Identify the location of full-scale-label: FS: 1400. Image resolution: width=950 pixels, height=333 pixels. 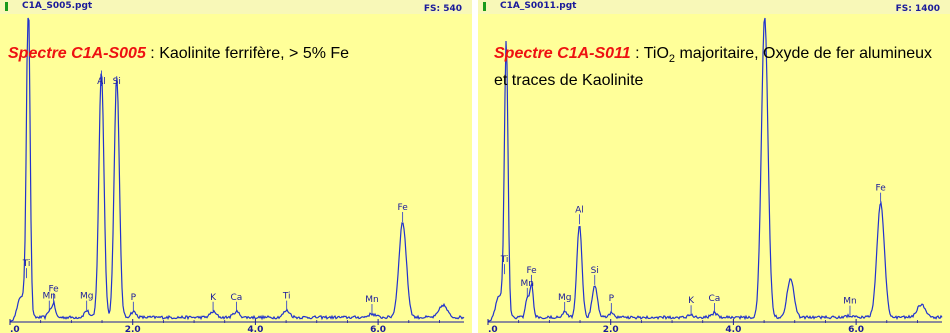
(917, 9).